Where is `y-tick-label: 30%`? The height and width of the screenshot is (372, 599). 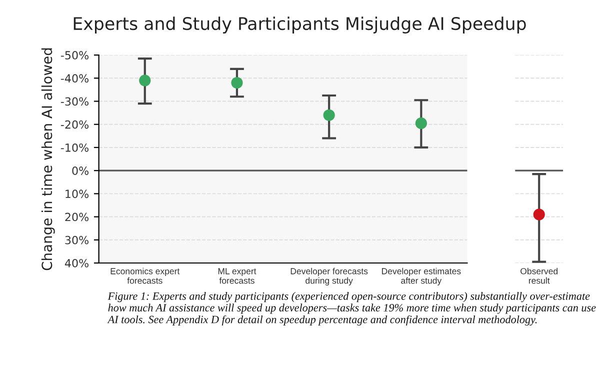 y-tick-label: 30% is located at coordinates (76, 240).